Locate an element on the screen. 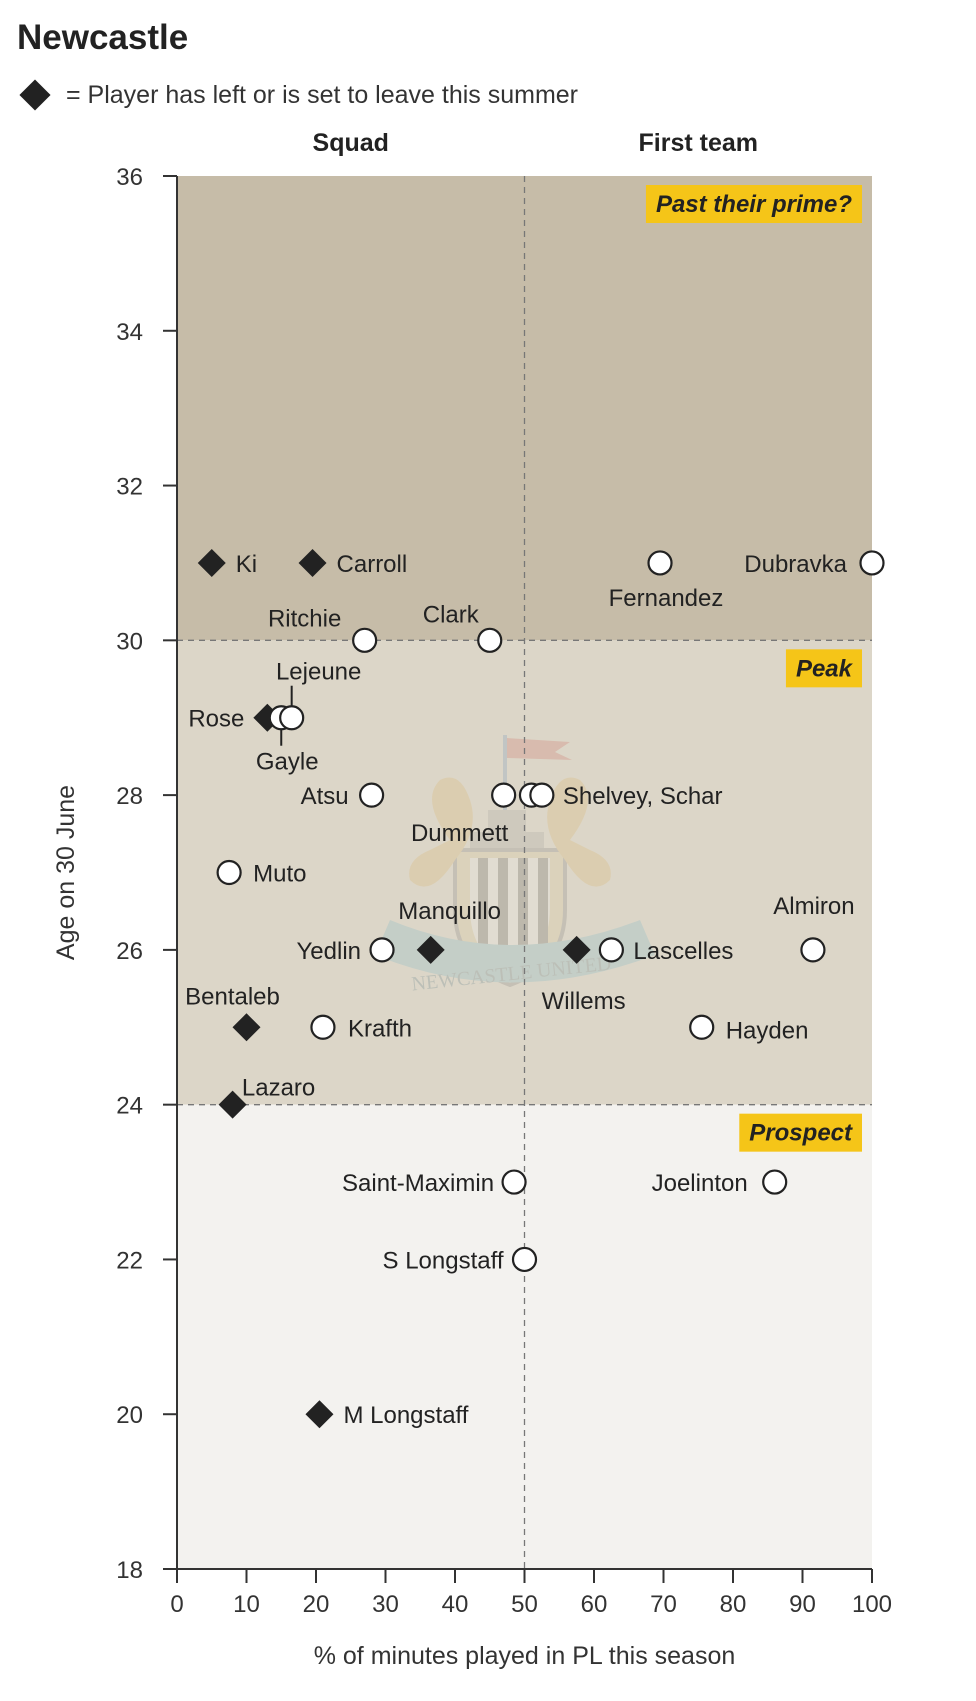 The image size is (976, 1701). point-lejeune is located at coordinates (292, 718).